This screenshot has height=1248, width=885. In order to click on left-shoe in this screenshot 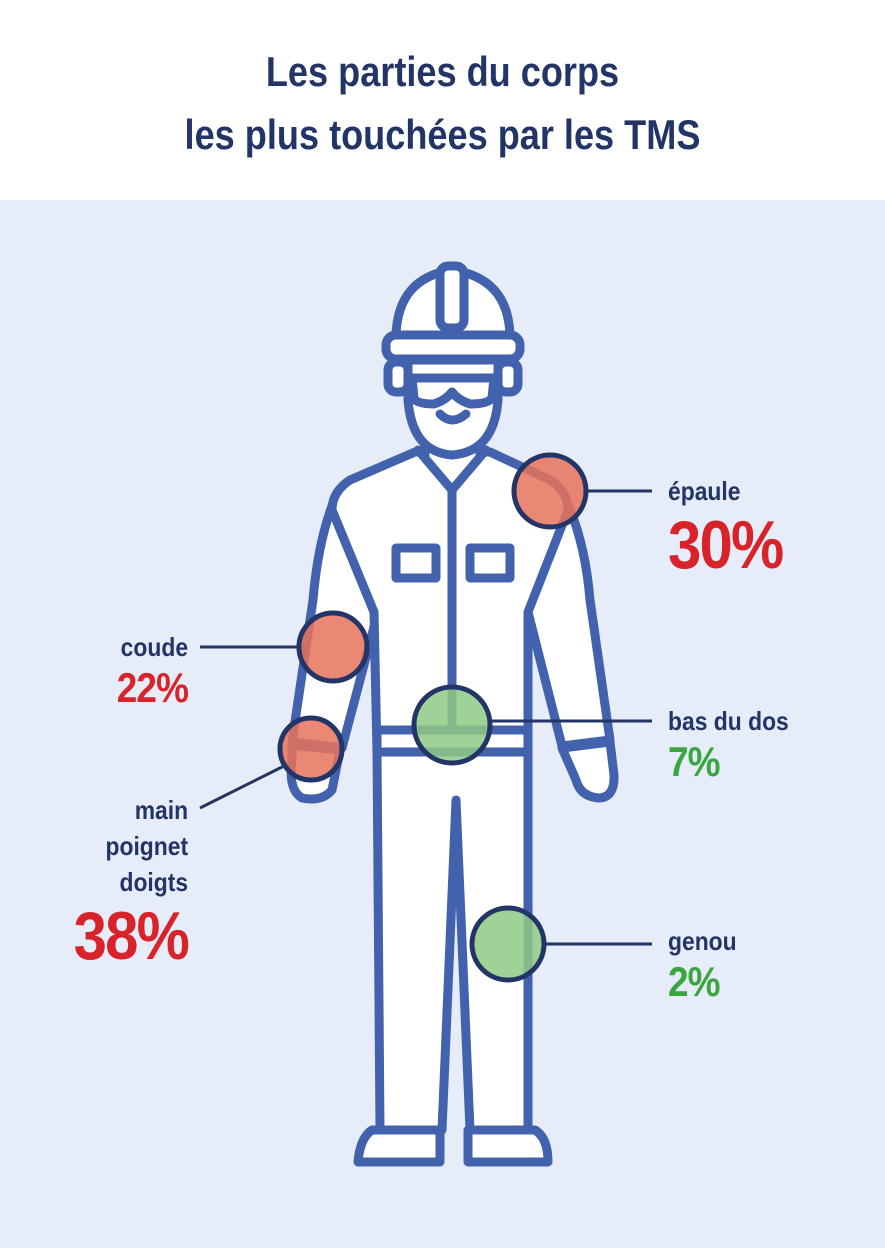, I will do `click(399, 1146)`.